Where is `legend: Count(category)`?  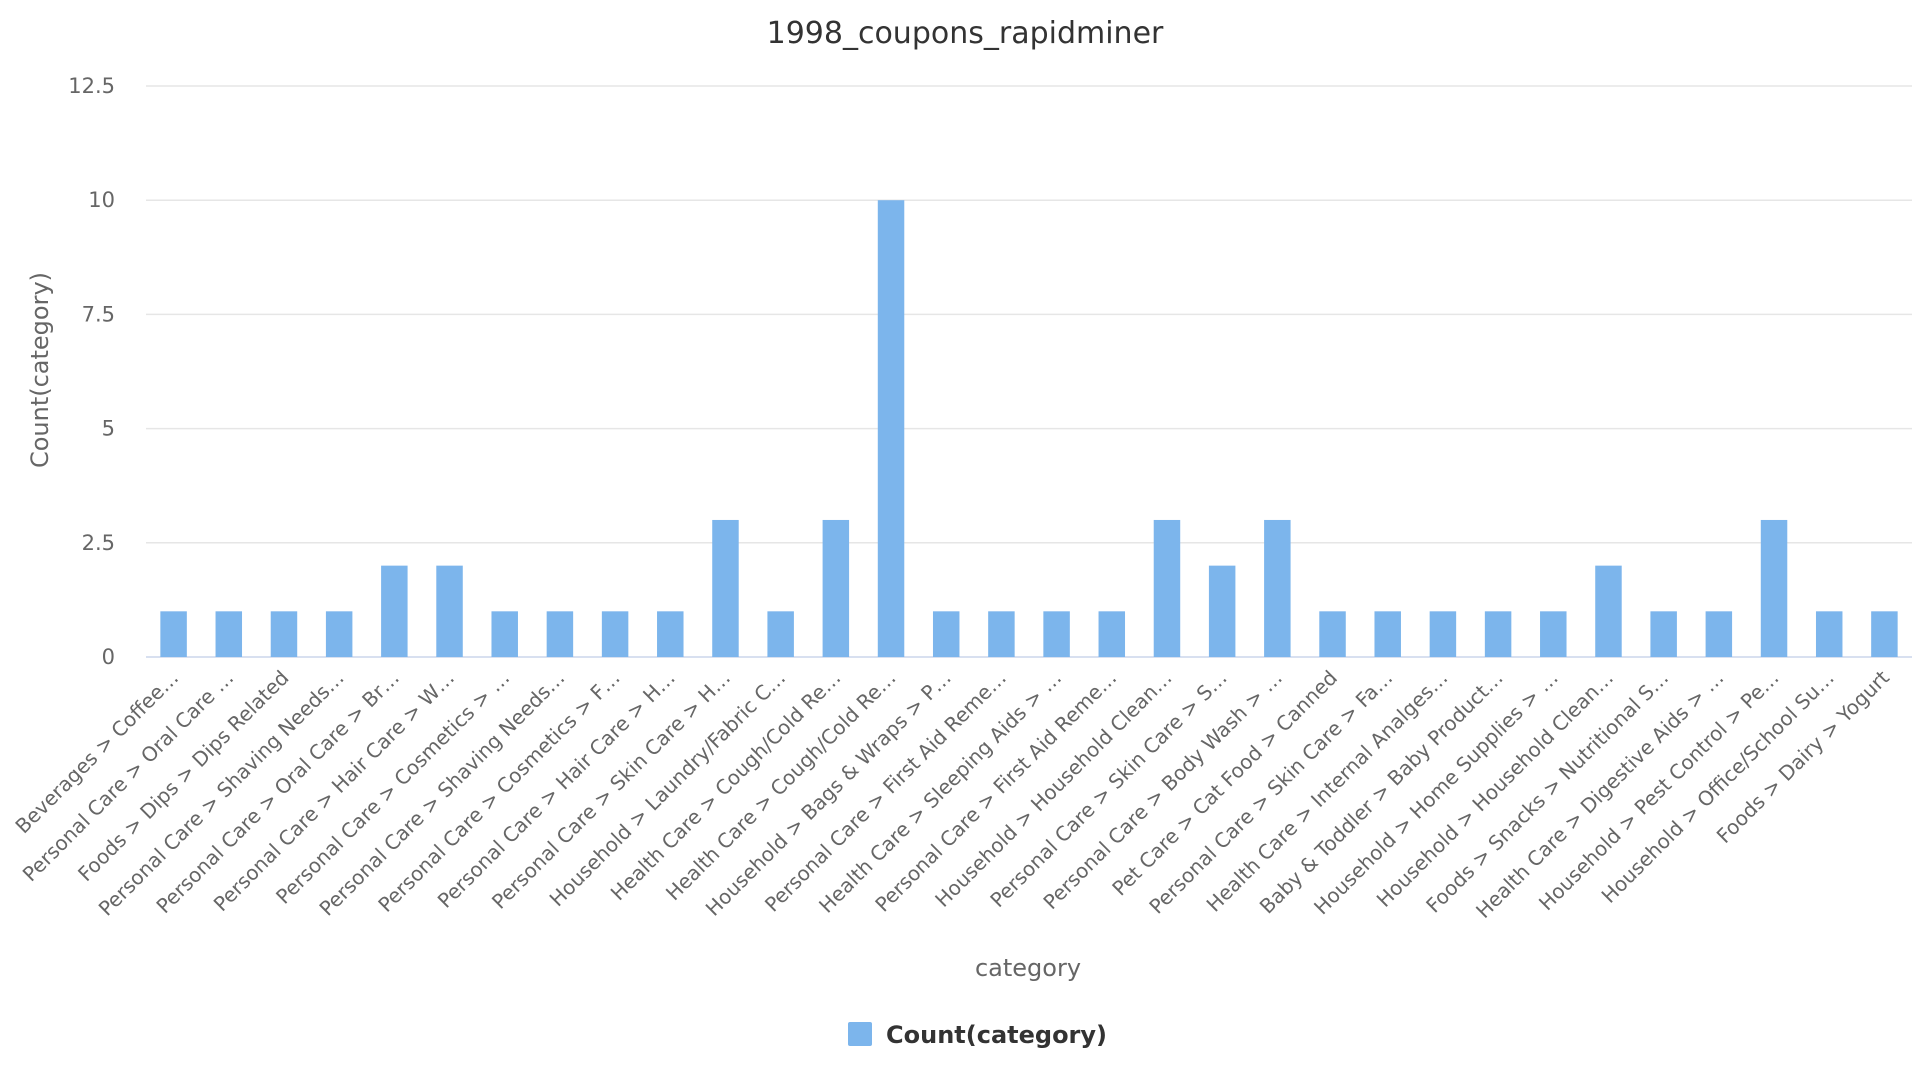
legend: Count(category) is located at coordinates (977, 1035).